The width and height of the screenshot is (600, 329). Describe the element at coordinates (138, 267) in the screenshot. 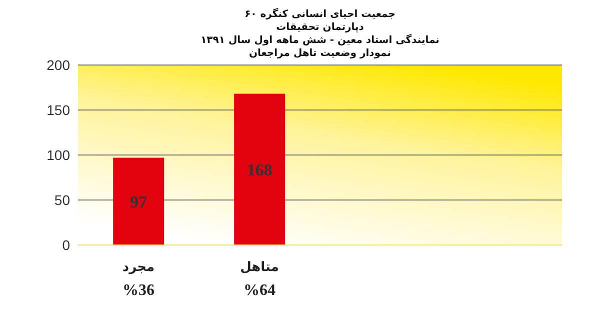

I see `x-tick-label: مجرد` at that location.